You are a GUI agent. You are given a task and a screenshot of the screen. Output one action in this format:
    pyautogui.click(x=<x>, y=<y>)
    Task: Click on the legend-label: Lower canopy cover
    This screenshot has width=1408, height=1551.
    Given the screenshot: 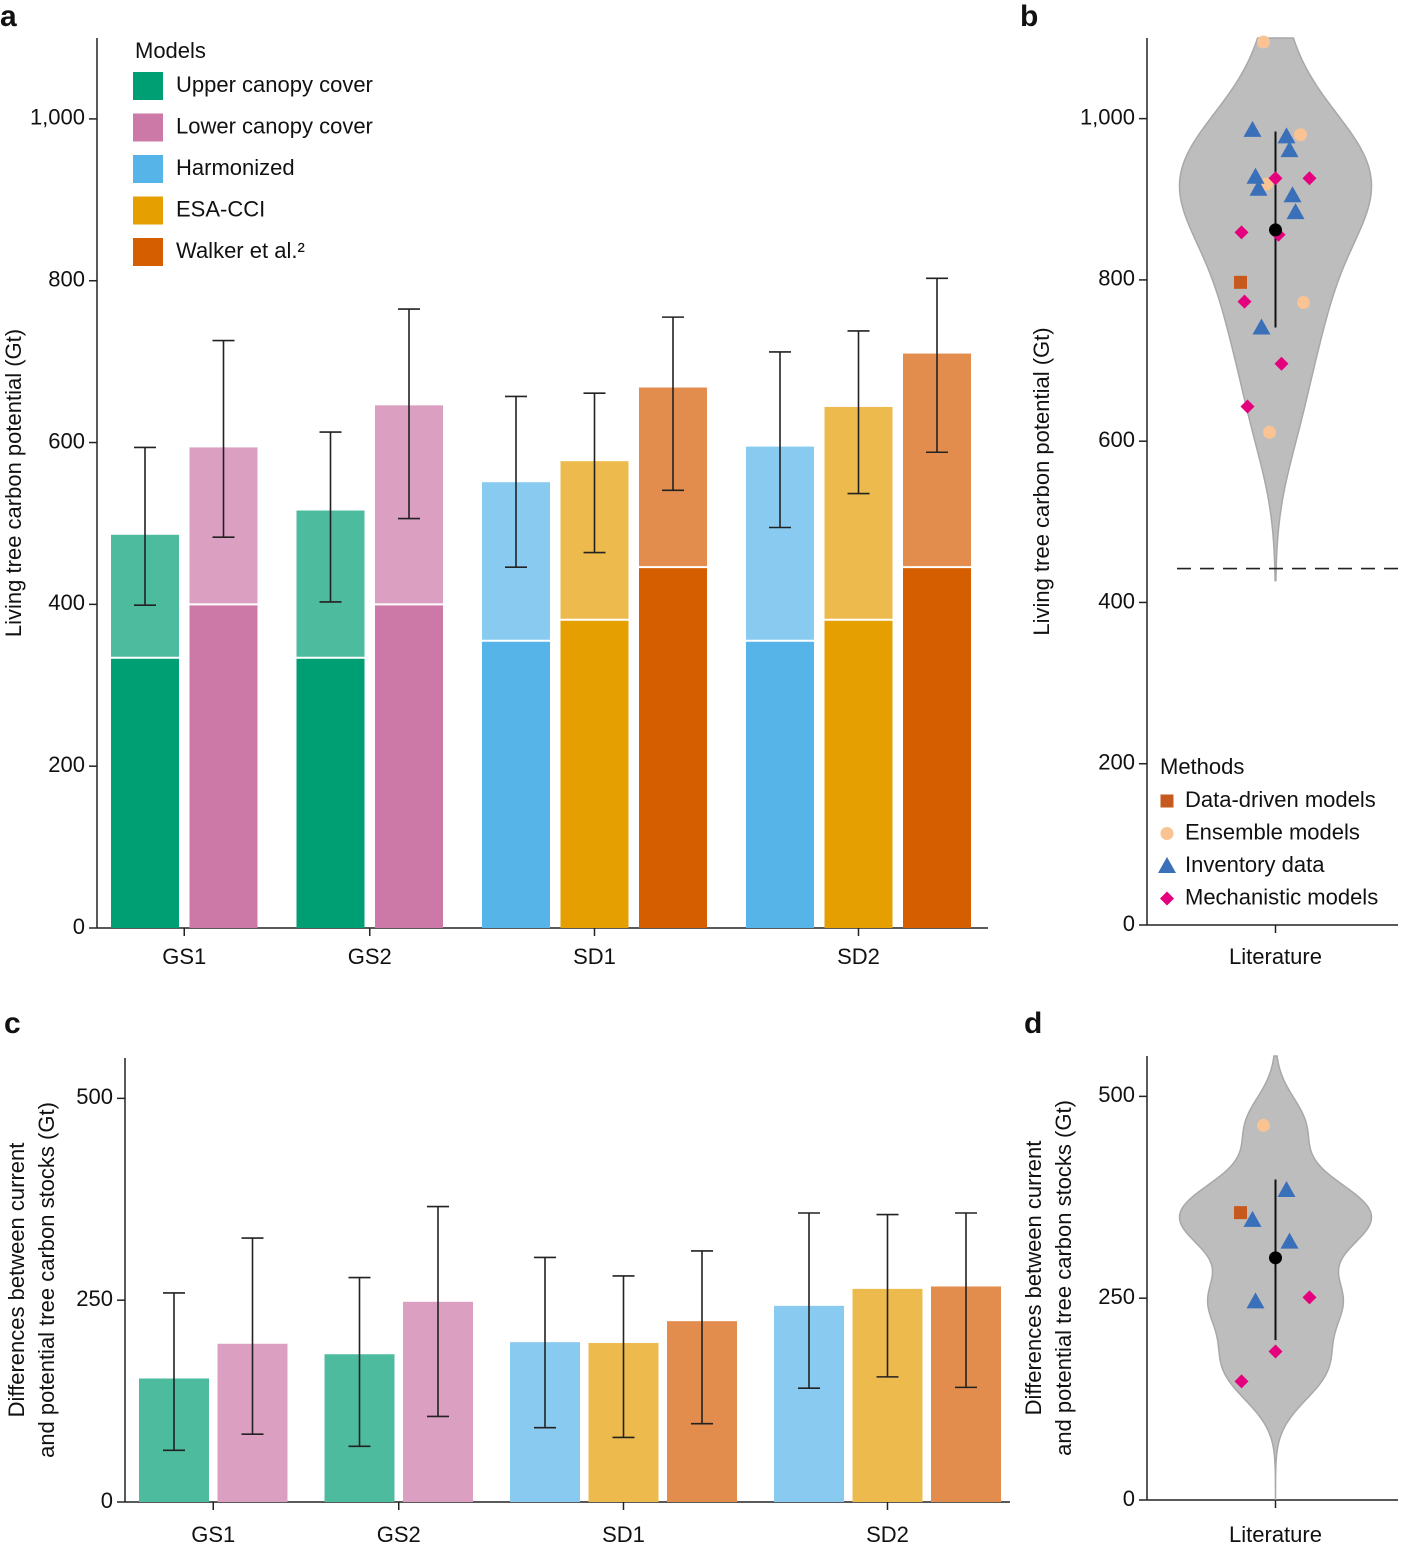 What is the action you would take?
    pyautogui.click(x=274, y=125)
    